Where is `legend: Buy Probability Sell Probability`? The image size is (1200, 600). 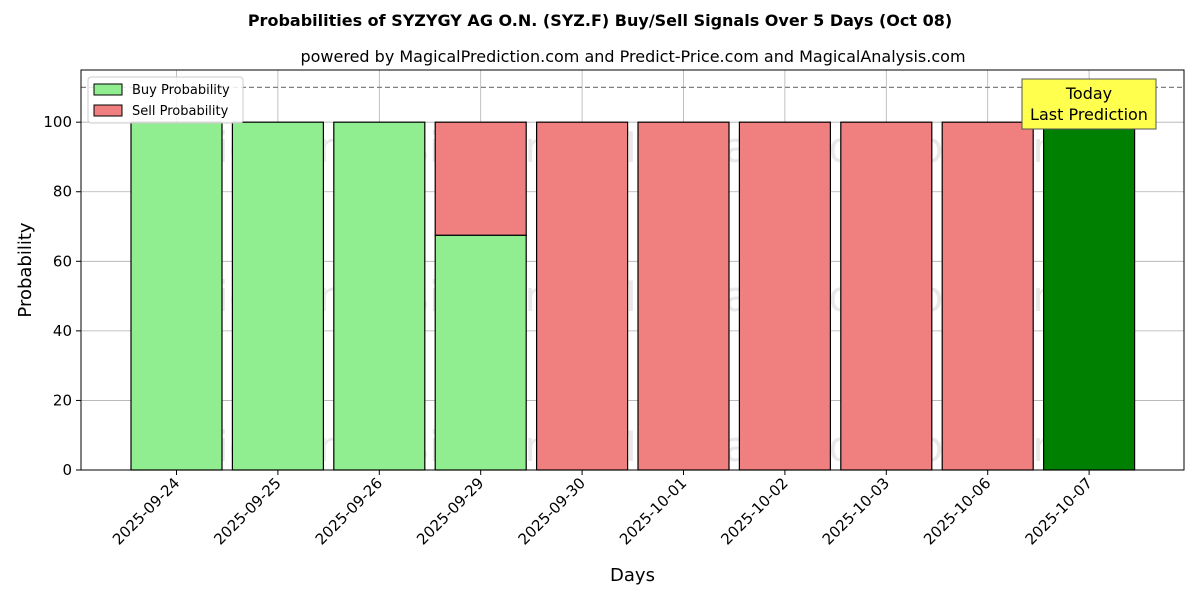
legend: Buy Probability Sell Probability is located at coordinates (165, 100).